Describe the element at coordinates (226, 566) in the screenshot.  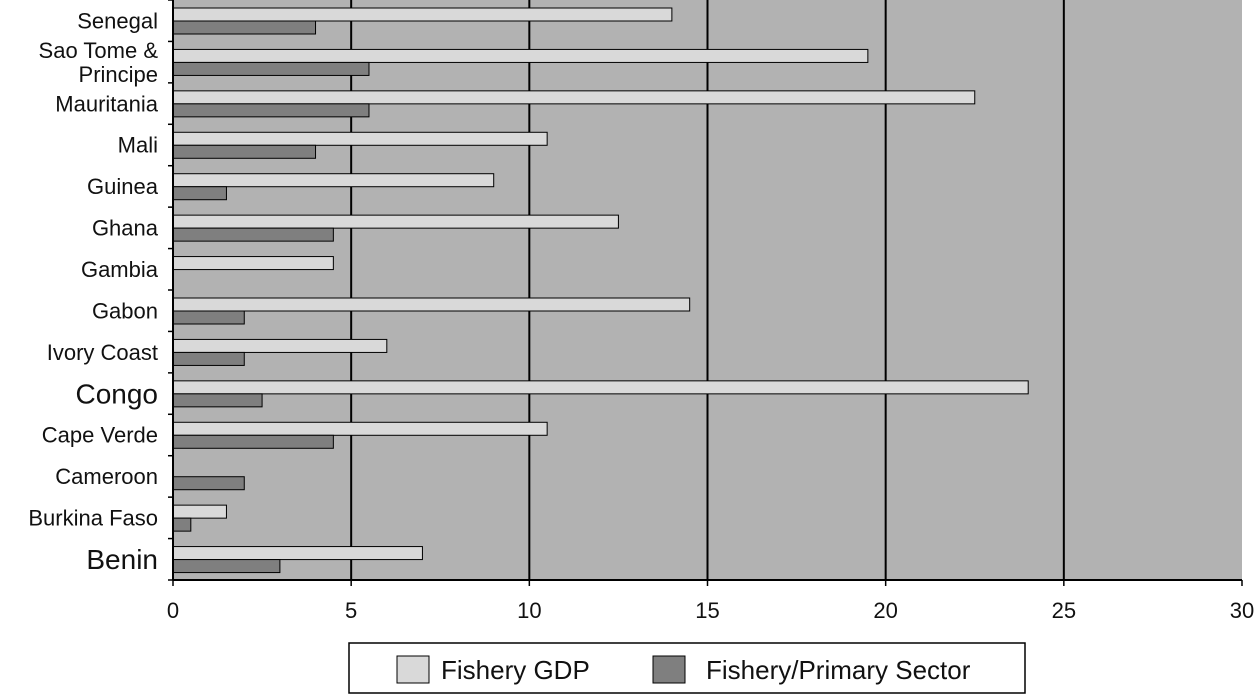
I see `bar-fishery-primary-sector-benin` at that location.